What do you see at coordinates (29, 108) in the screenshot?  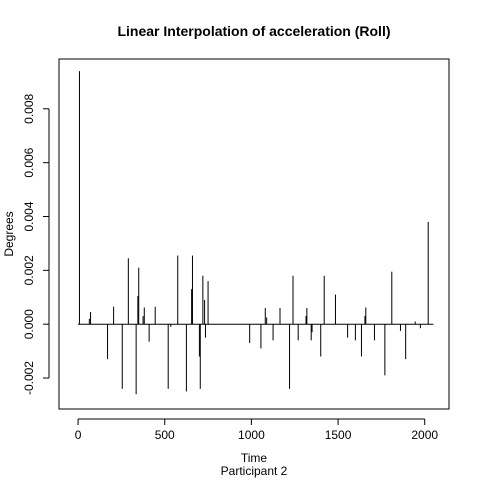 I see `y-tick-label: 0.008` at bounding box center [29, 108].